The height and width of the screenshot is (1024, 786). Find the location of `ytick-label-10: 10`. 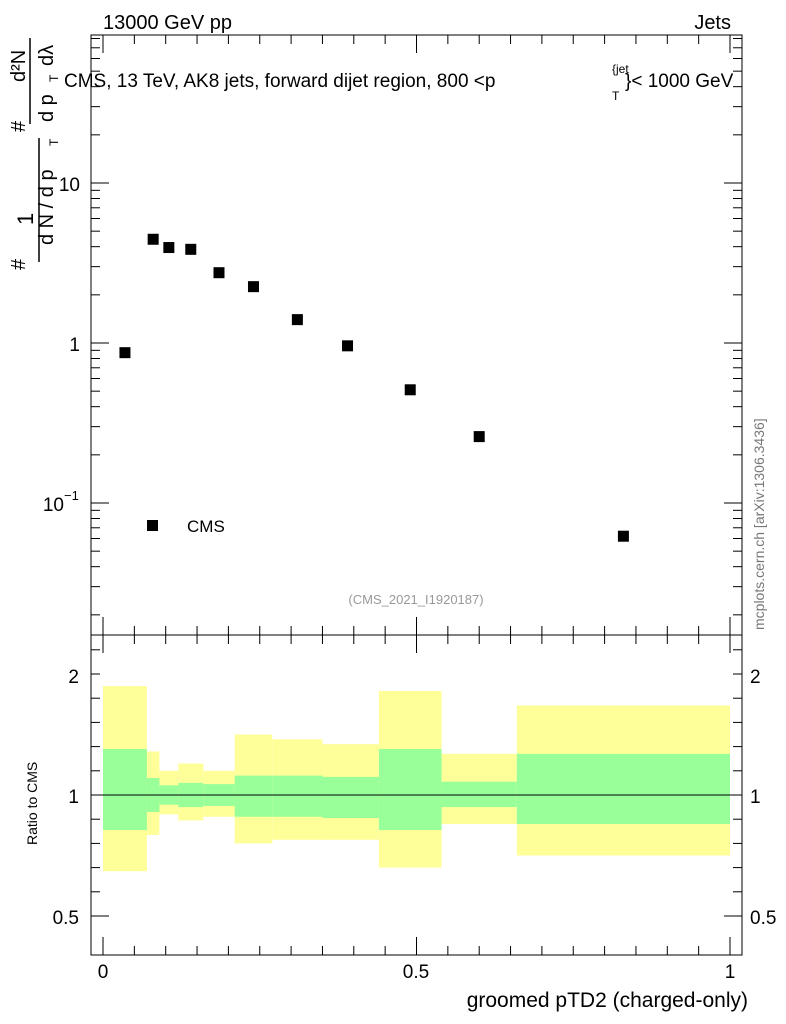

ytick-label-10: 10 is located at coordinates (69, 185).